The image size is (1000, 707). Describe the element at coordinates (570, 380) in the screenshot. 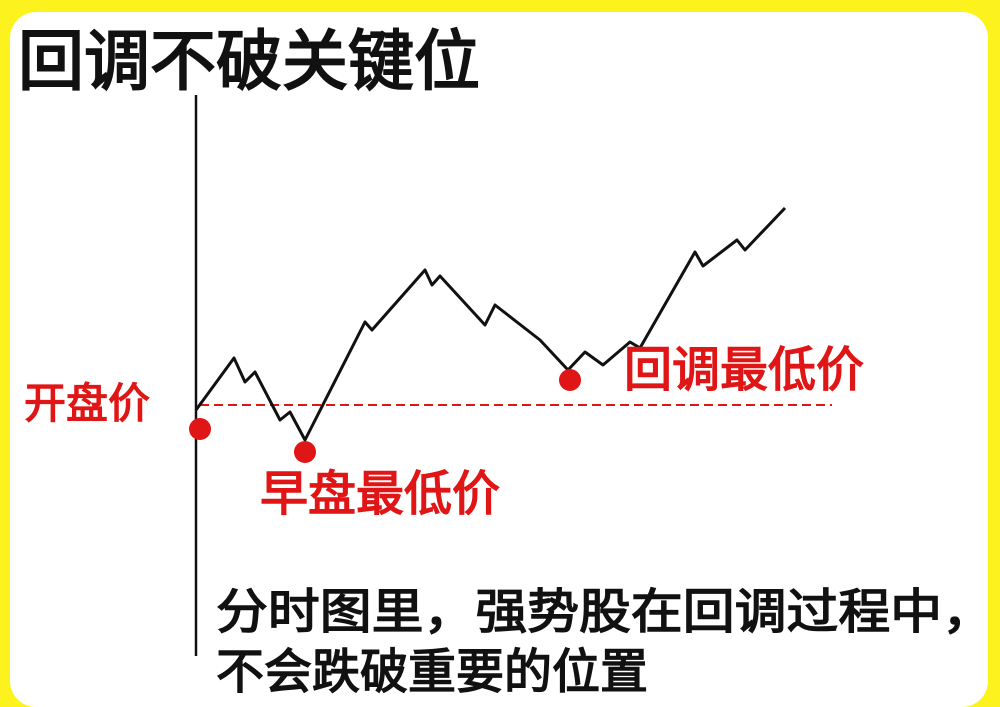

I see `pullback-low-dot` at that location.